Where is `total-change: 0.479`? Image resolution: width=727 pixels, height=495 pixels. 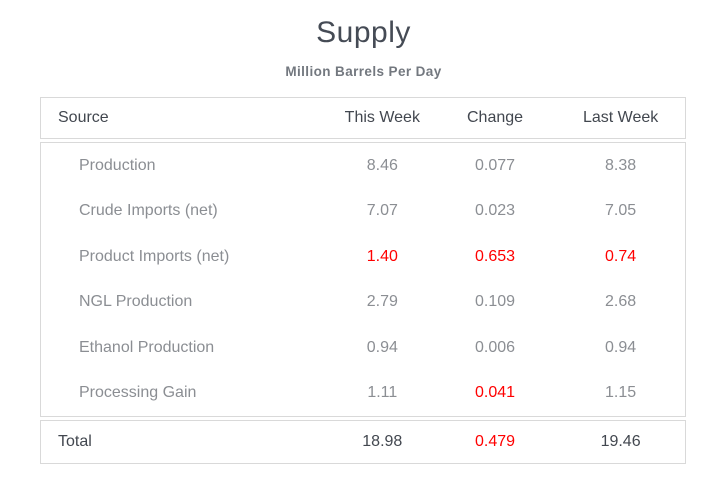
total-change: 0.479 is located at coordinates (495, 441).